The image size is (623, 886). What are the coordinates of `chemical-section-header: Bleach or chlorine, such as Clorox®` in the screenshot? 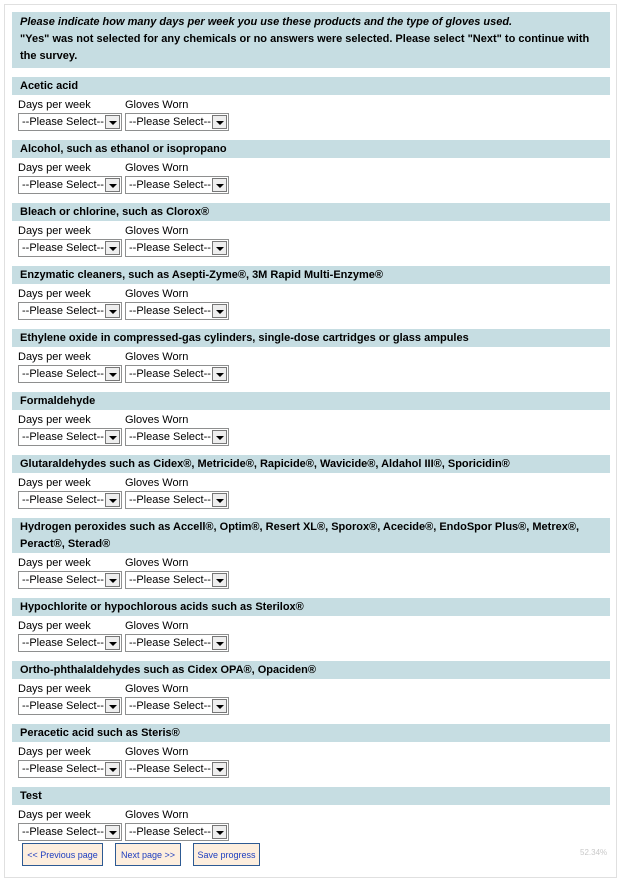 It's located at (311, 212).